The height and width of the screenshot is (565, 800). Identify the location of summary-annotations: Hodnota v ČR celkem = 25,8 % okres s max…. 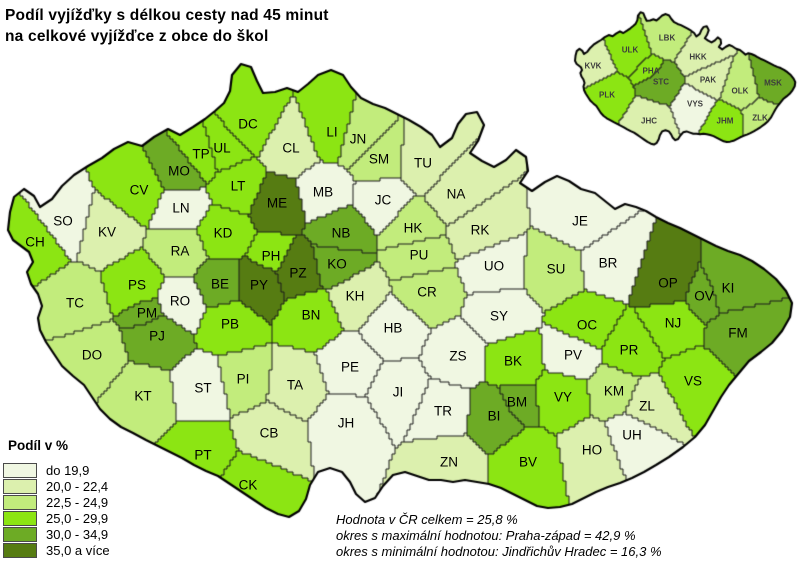
(499, 535).